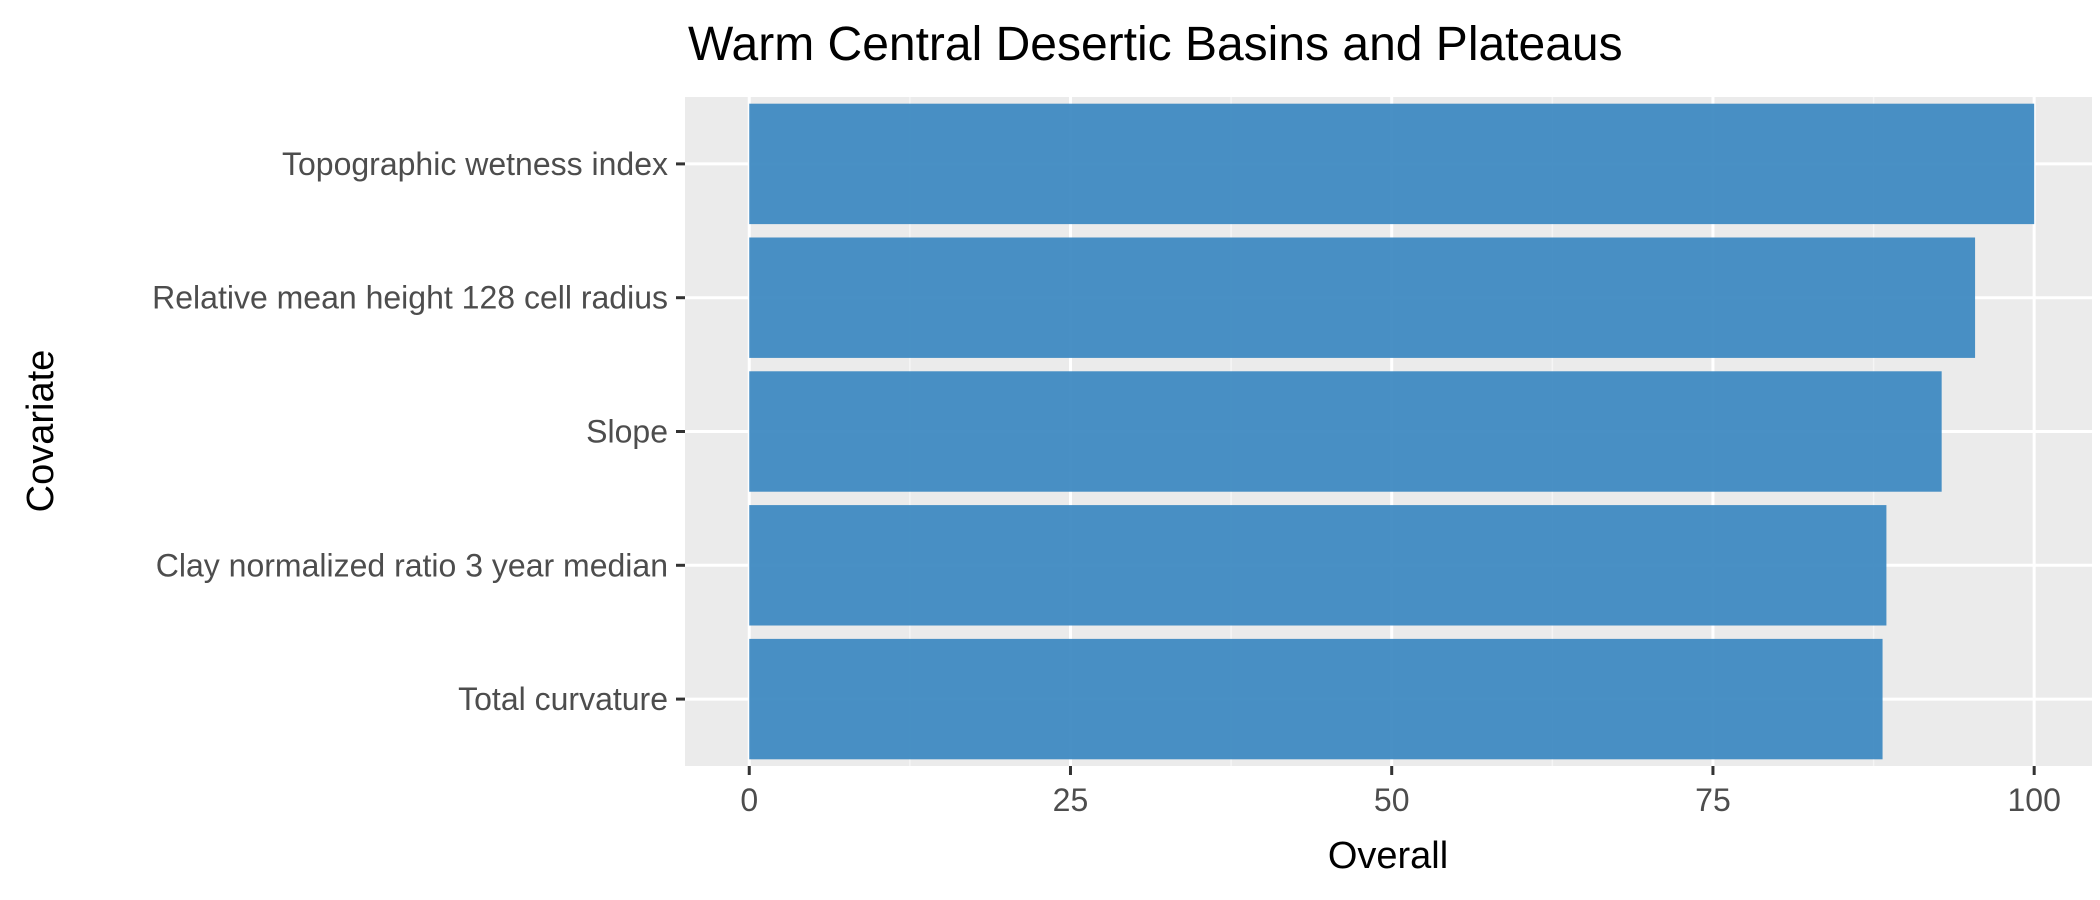  I want to click on x-tick-label: 100, so click(2033, 800).